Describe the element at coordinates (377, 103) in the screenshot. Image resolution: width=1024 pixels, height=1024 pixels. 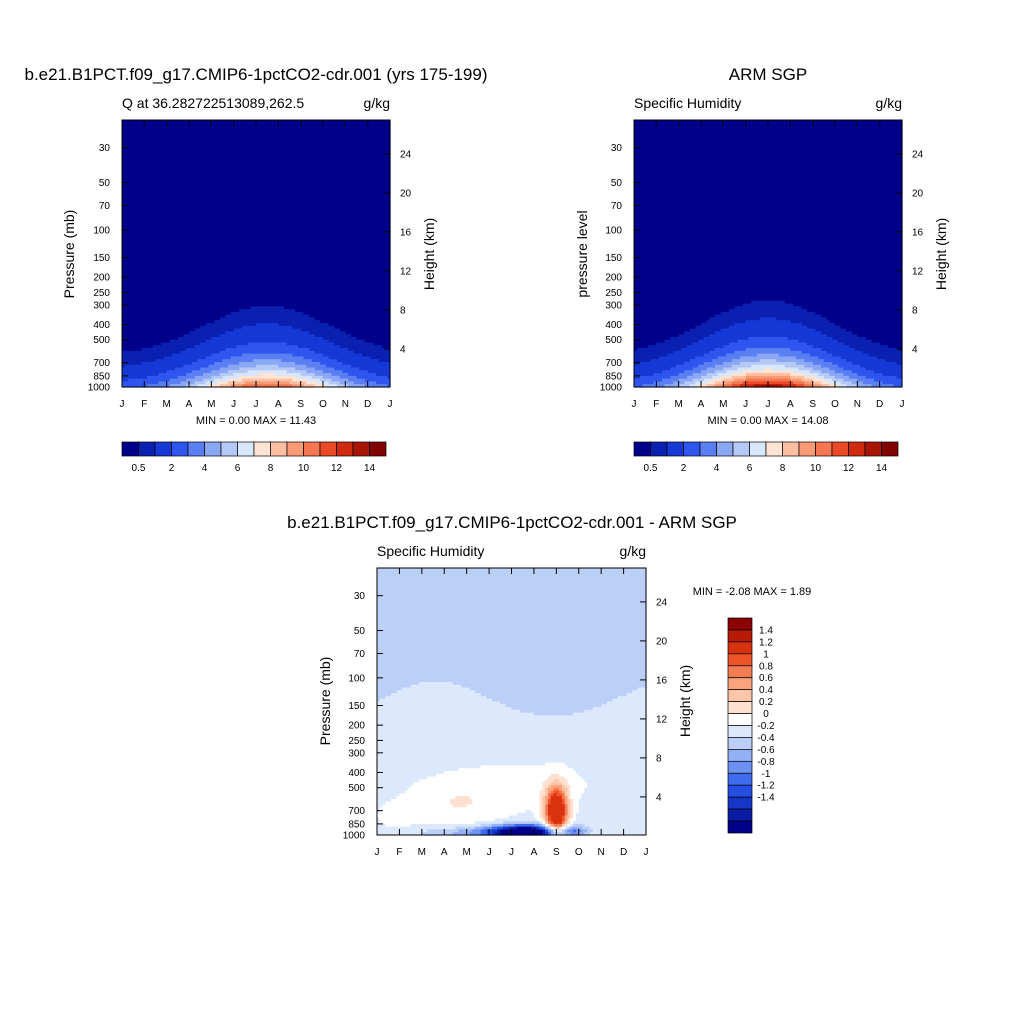
I see `plot-units-label: g/kg` at that location.